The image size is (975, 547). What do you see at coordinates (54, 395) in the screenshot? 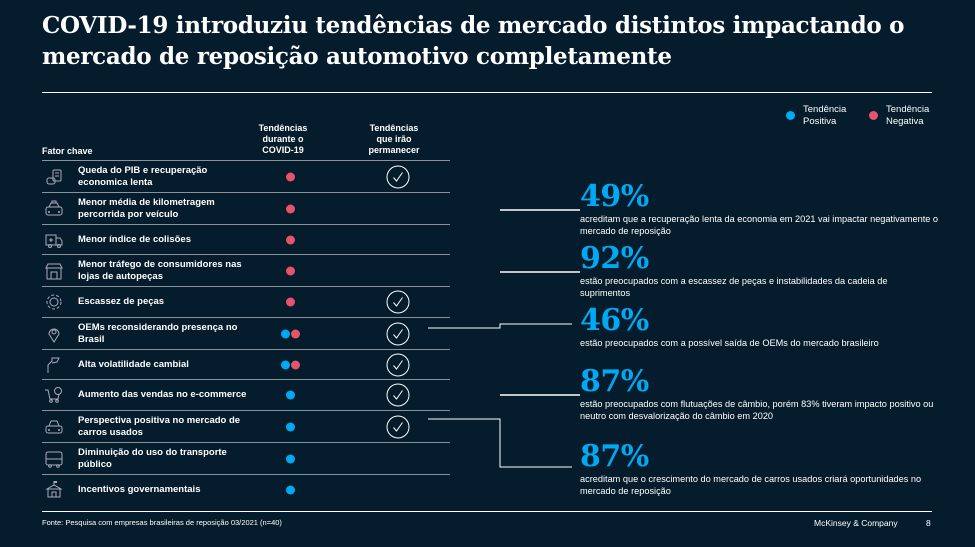
I see `shopping-cart-icon` at bounding box center [54, 395].